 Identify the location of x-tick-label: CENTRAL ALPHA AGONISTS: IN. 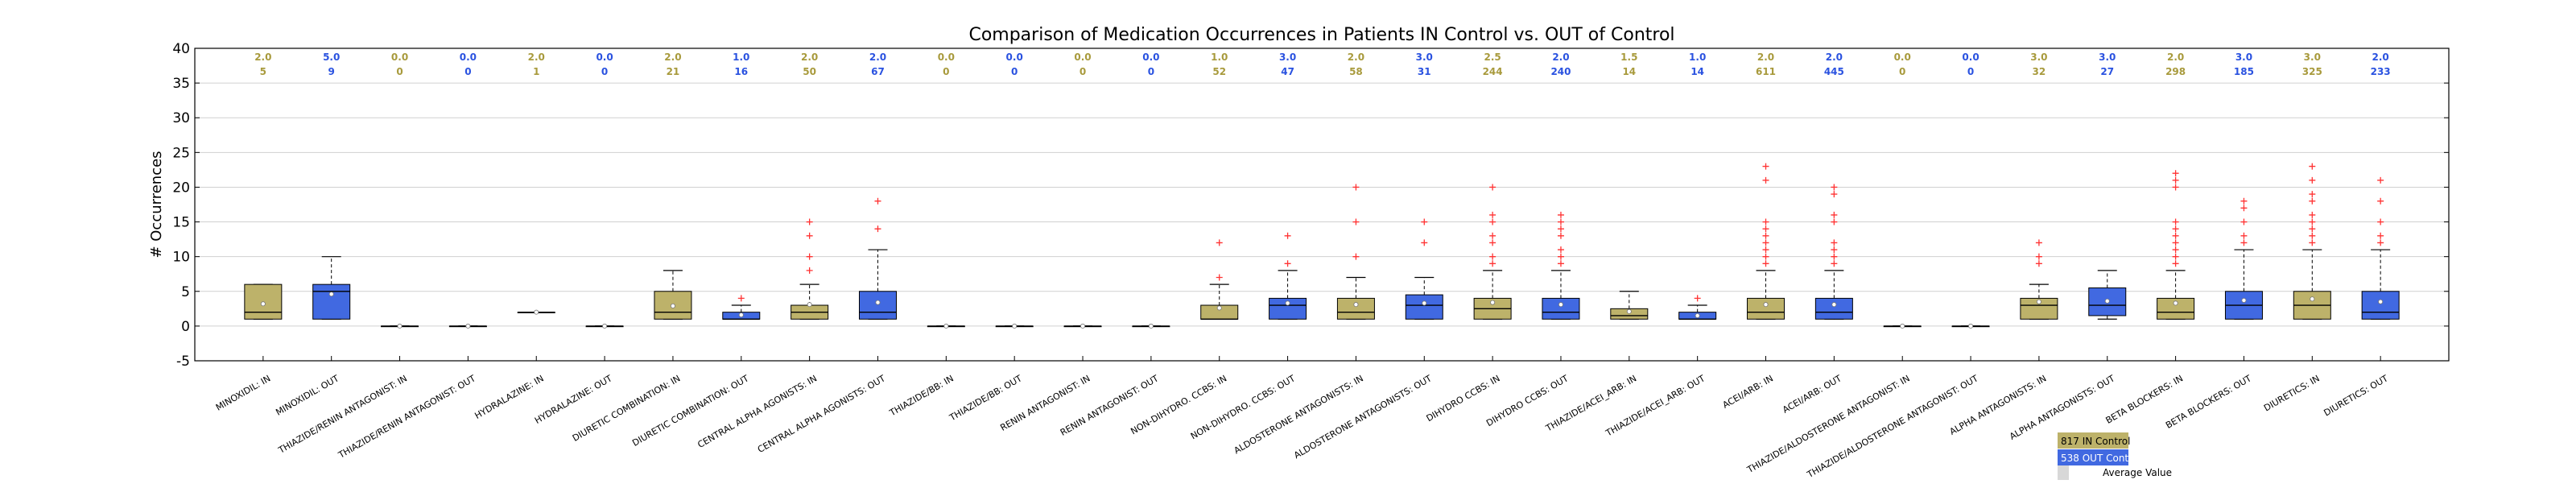
(757, 411).